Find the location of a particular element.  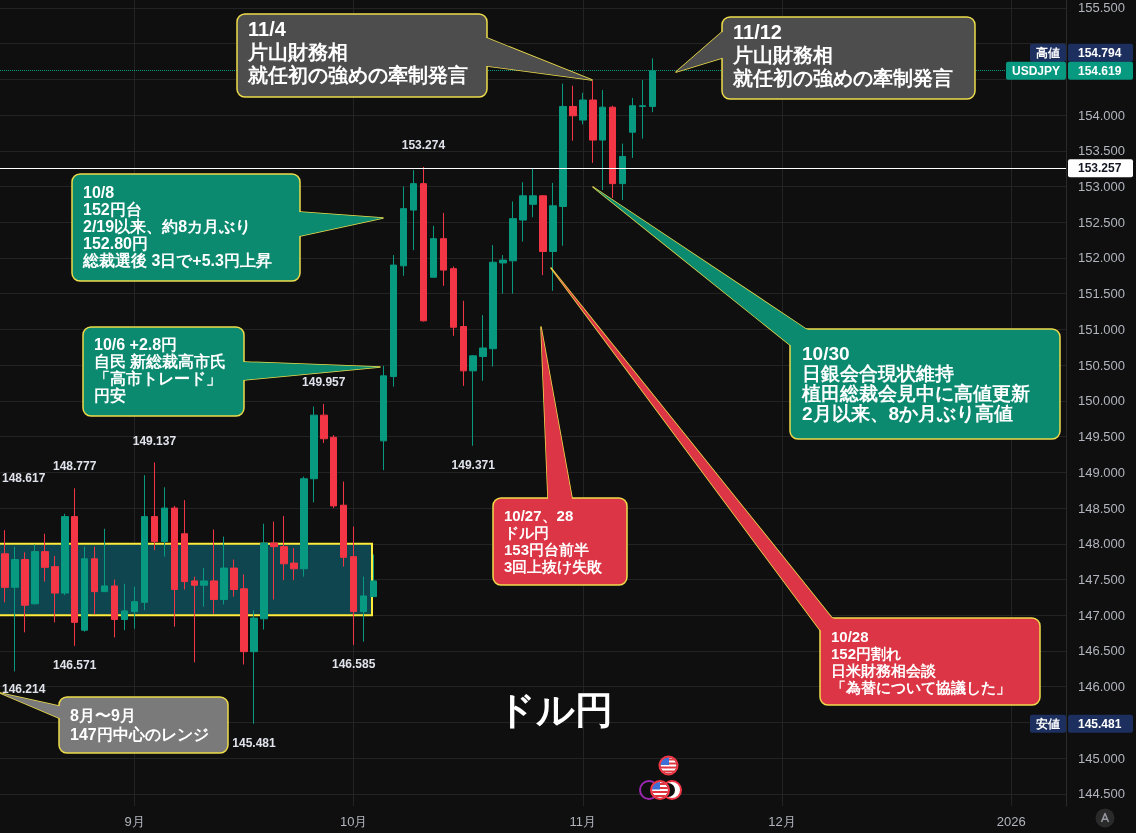

y-tick-label: 155.500 is located at coordinates (1101, 8).